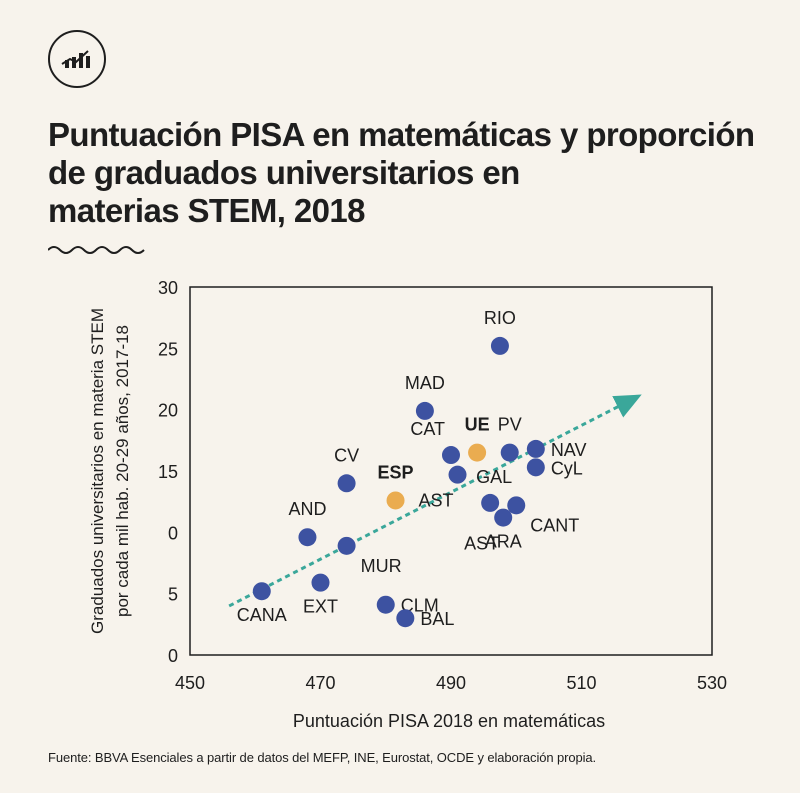  I want to click on data-point-mur, so click(346, 545).